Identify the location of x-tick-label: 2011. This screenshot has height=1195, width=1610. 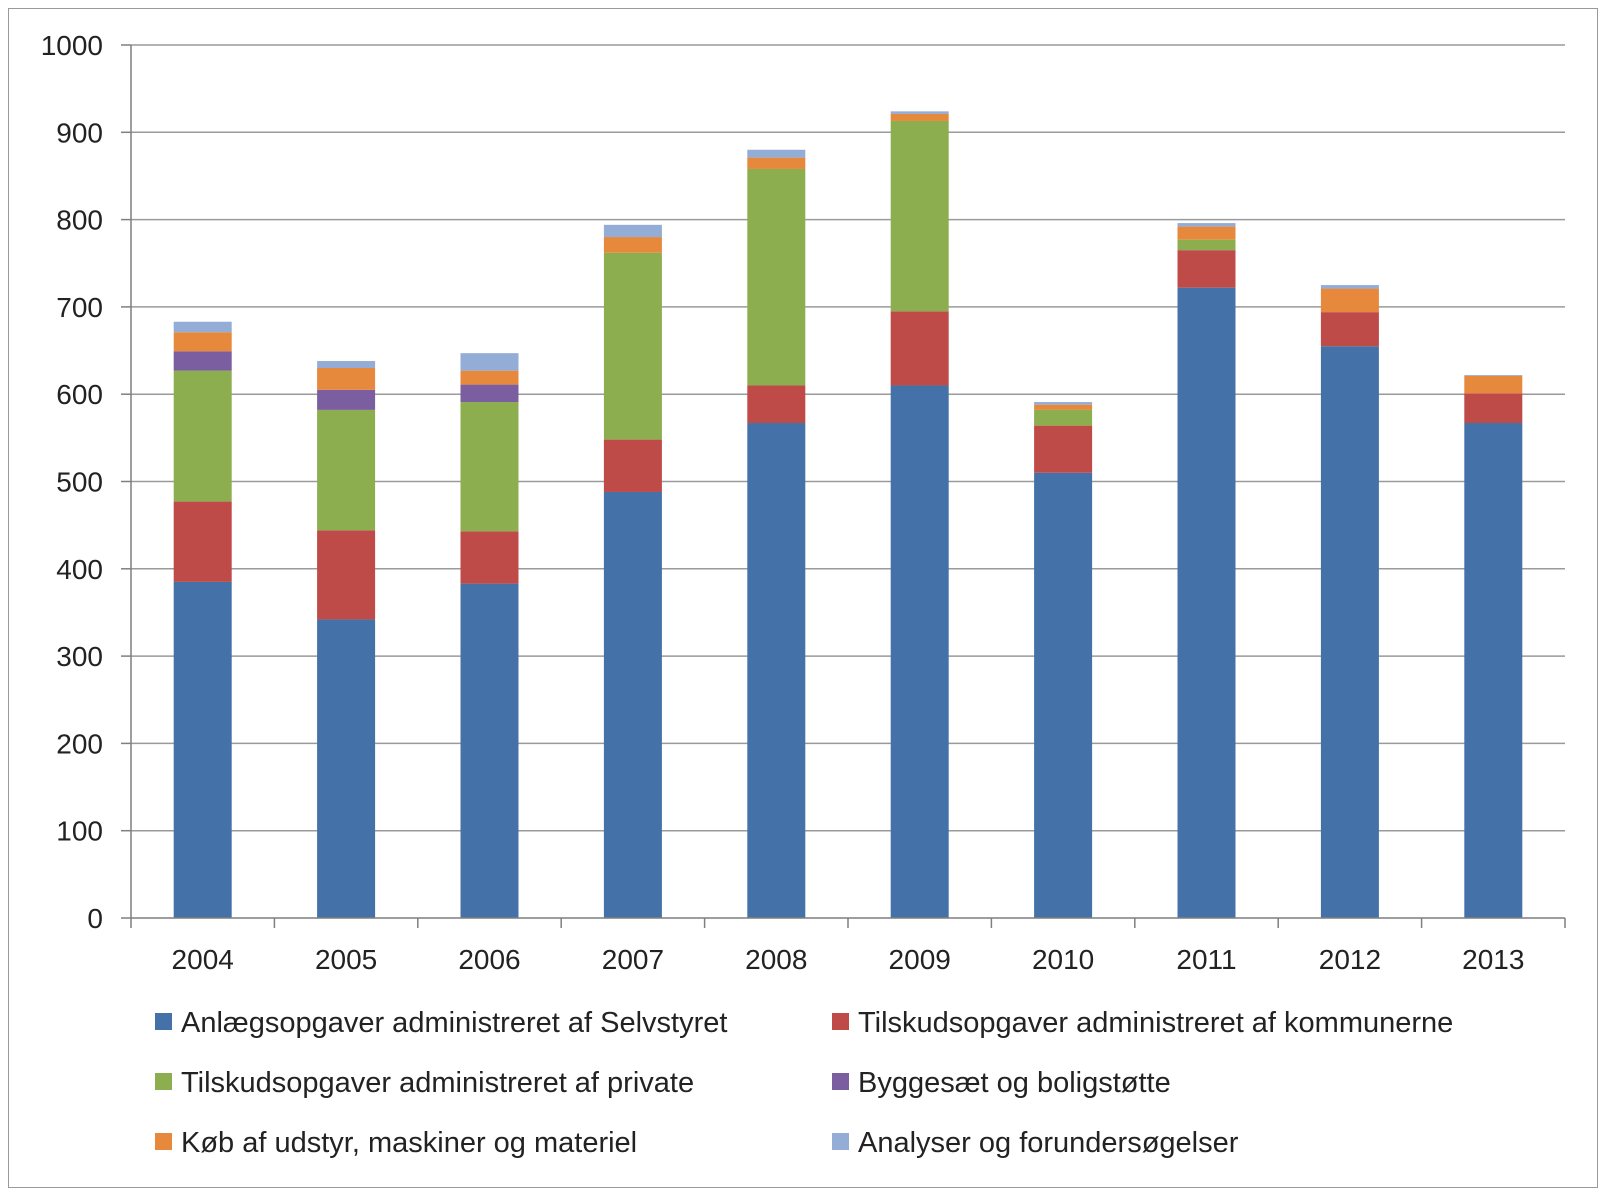
(1206, 959).